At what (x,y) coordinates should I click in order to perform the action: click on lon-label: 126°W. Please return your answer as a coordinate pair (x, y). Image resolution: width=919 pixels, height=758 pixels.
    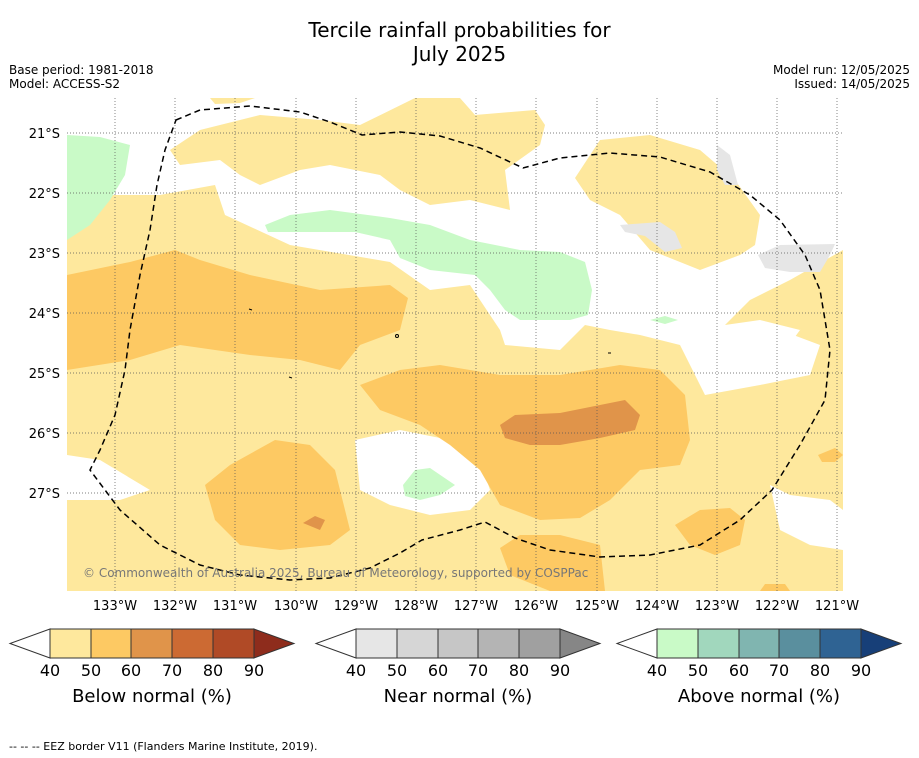
    Looking at the image, I should click on (536, 606).